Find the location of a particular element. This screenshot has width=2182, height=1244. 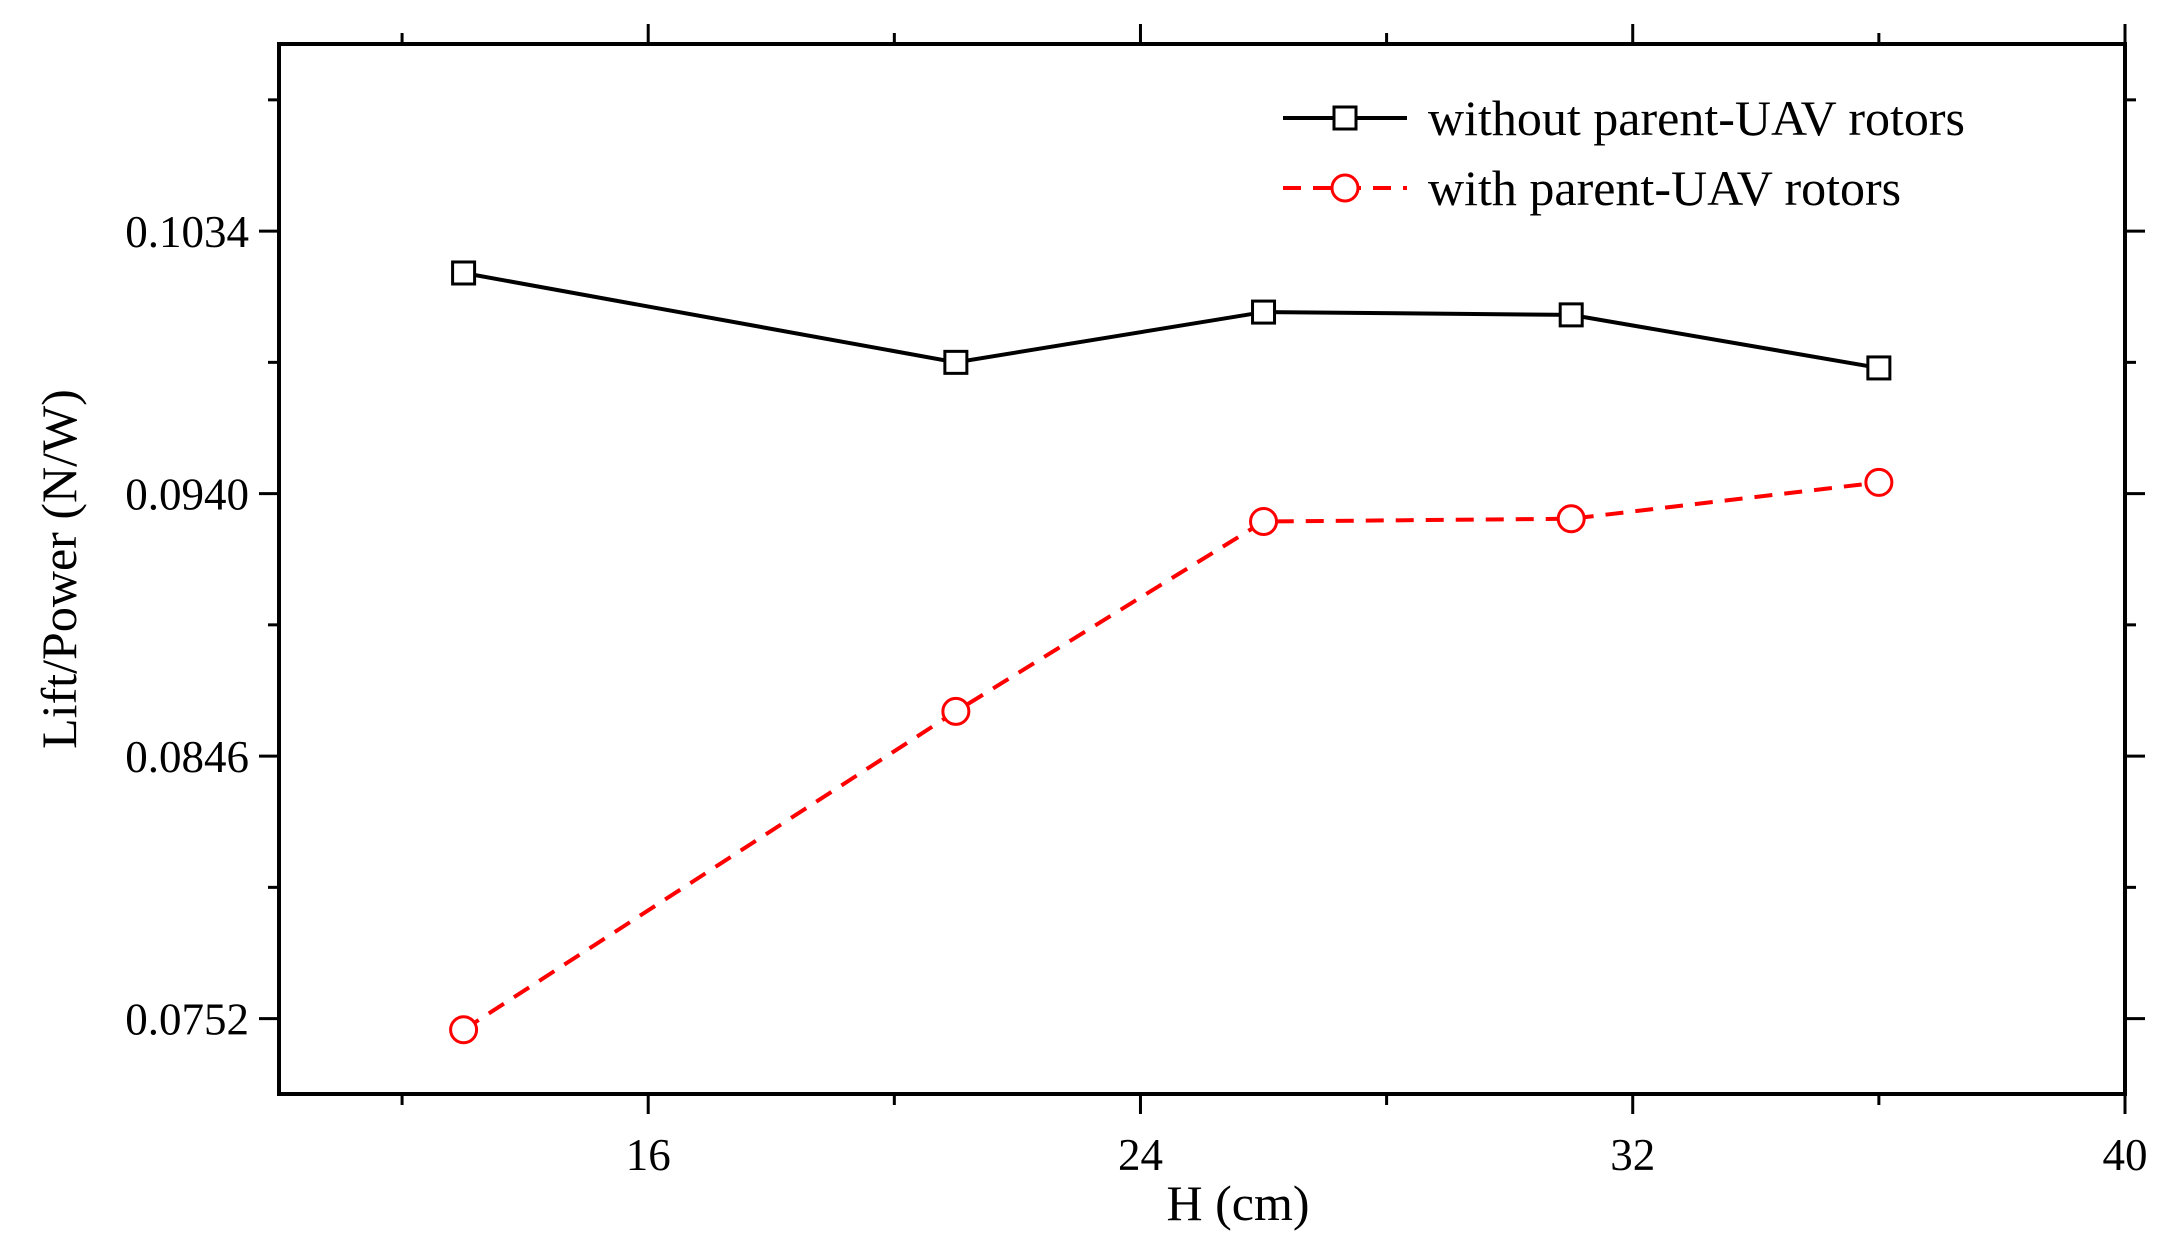

legend-item-2: with parent-UAV rotors is located at coordinates (1592, 188).